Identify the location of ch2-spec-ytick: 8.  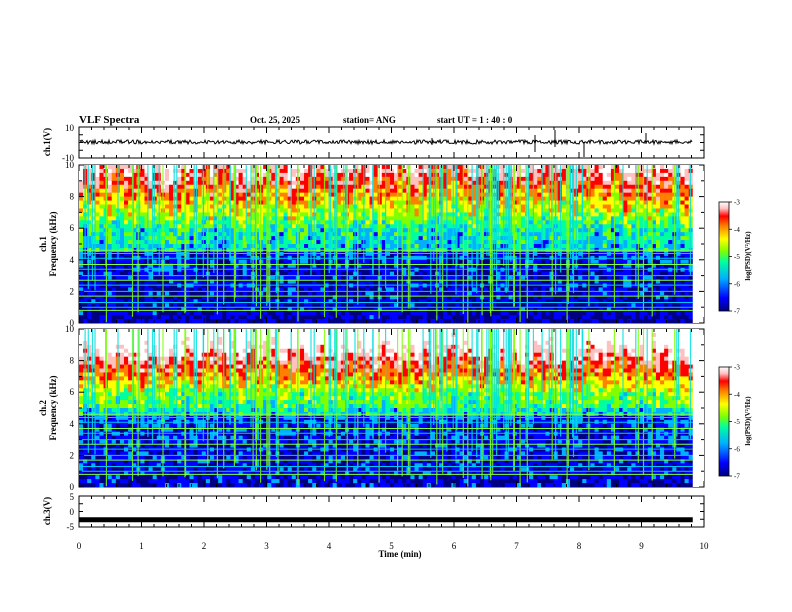
(72, 361).